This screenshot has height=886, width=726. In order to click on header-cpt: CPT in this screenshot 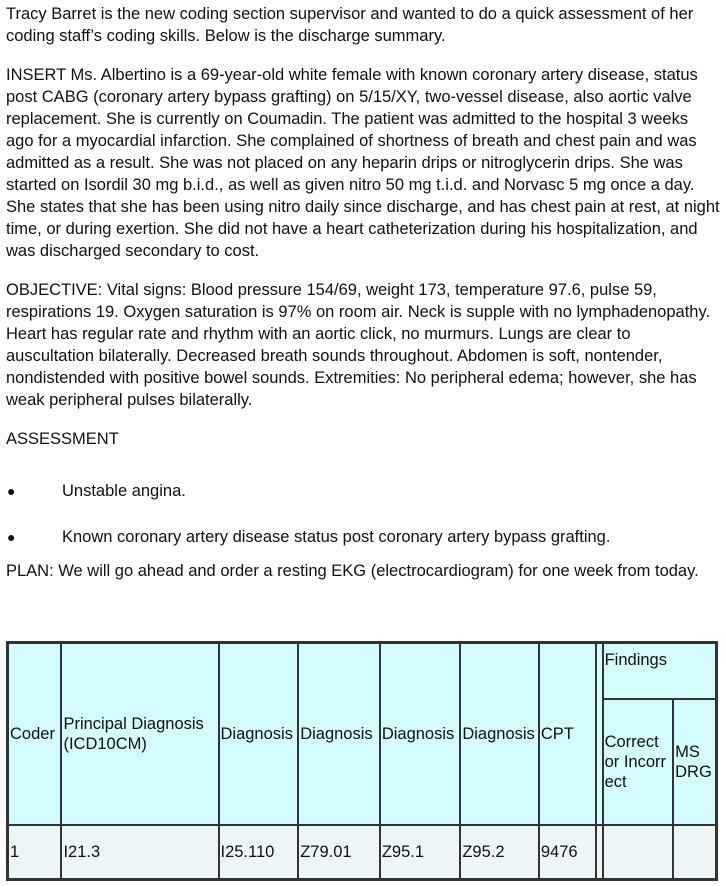, I will do `click(567, 734)`.